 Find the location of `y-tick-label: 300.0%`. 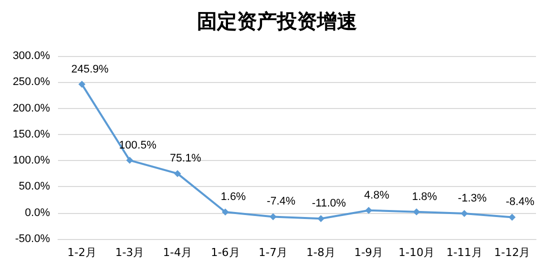

y-tick-label: 300.0% is located at coordinates (31, 56).